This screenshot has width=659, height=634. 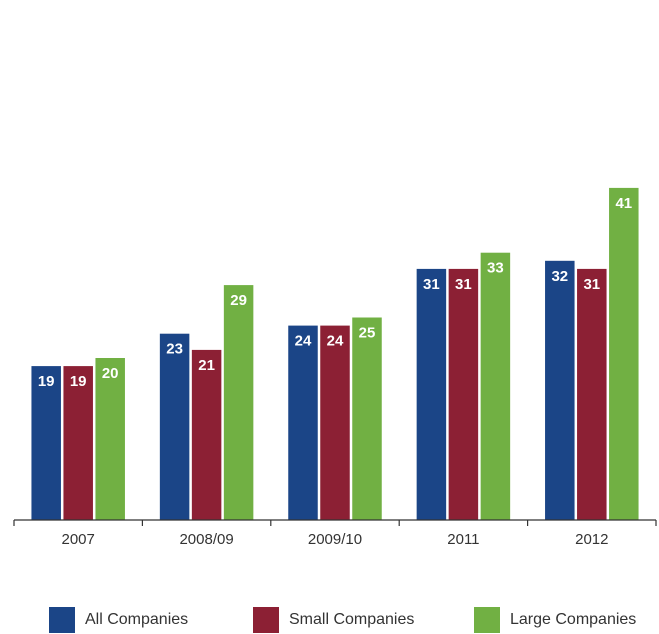 What do you see at coordinates (174, 349) in the screenshot?
I see `data-label: 23` at bounding box center [174, 349].